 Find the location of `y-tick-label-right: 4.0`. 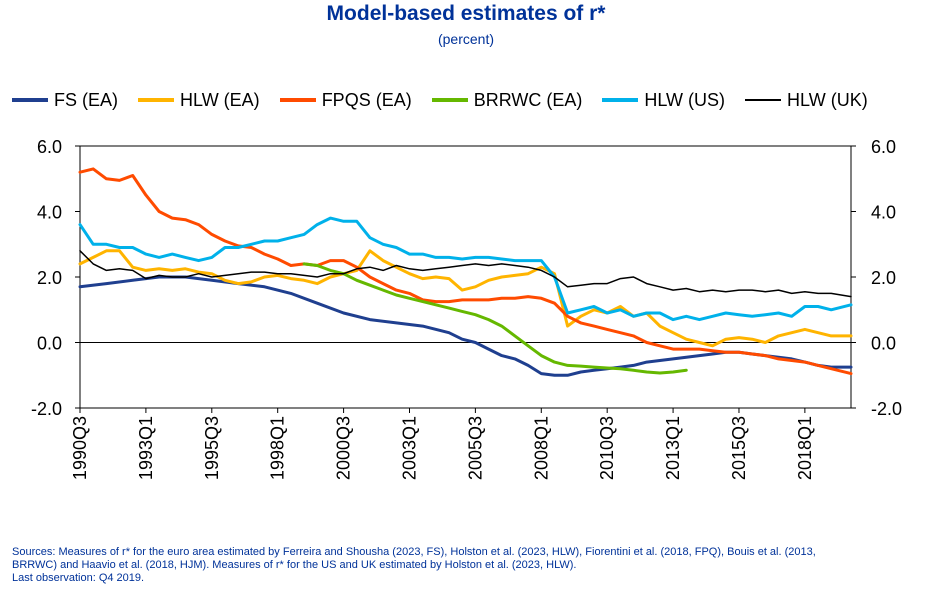

y-tick-label-right: 4.0 is located at coordinates (883, 213).